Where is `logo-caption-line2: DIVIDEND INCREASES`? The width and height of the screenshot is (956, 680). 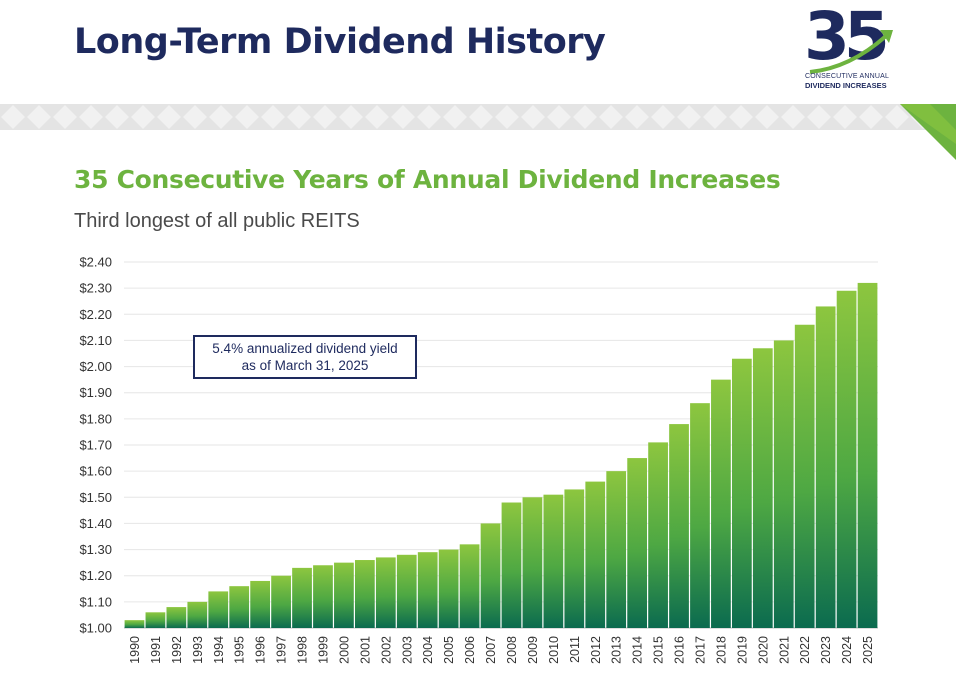 logo-caption-line2: DIVIDEND INCREASES is located at coordinates (846, 85).